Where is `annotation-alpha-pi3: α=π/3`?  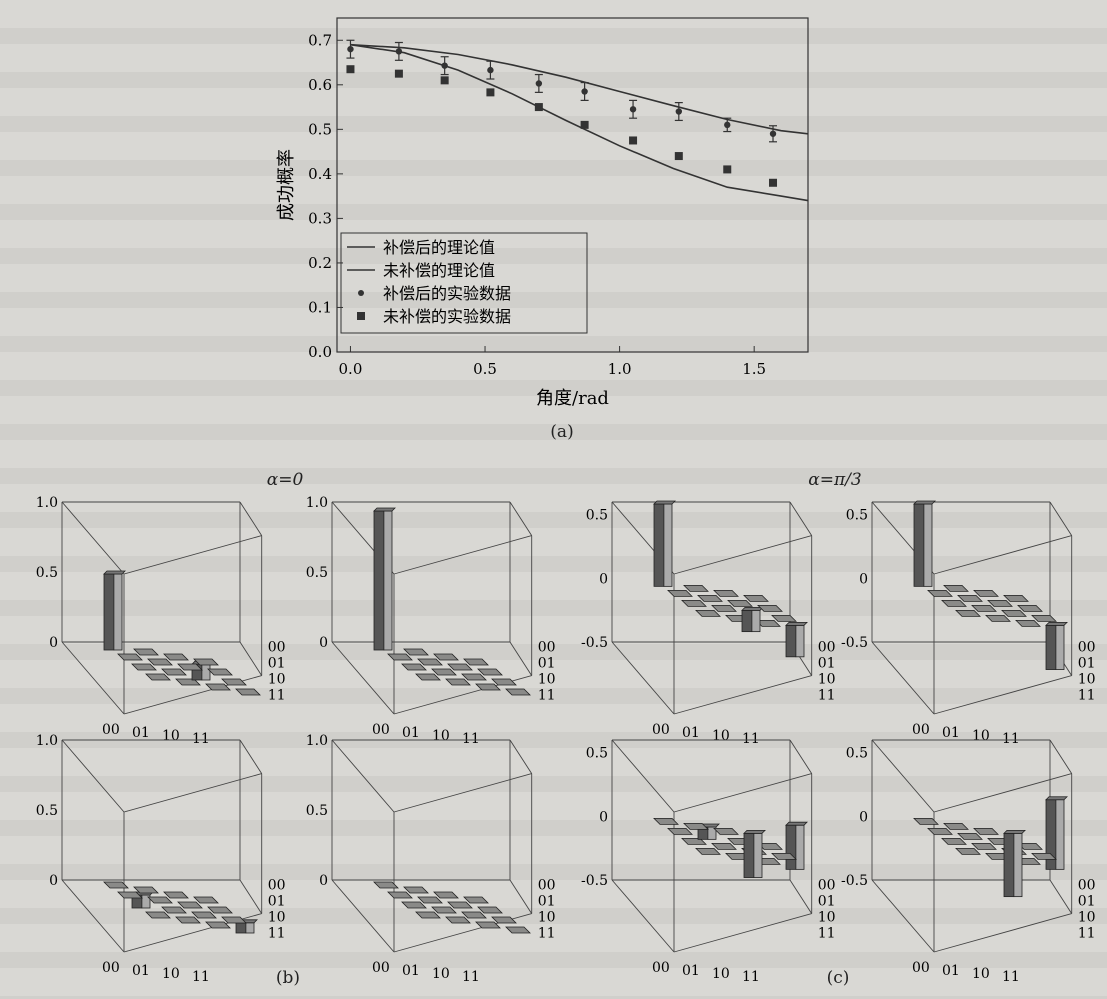
annotation-alpha-pi3: α=π/3 is located at coordinates (835, 480).